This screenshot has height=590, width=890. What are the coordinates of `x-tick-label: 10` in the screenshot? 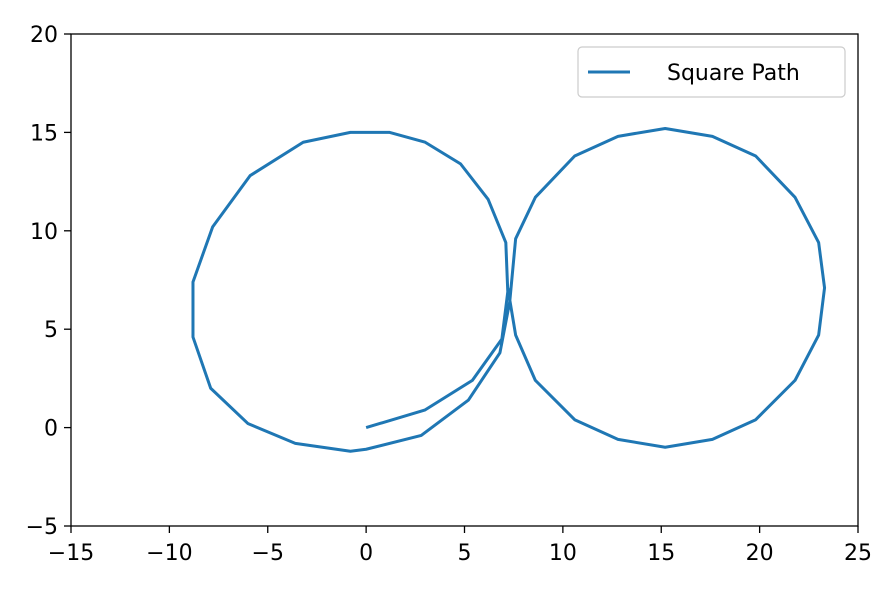 It's located at (563, 553).